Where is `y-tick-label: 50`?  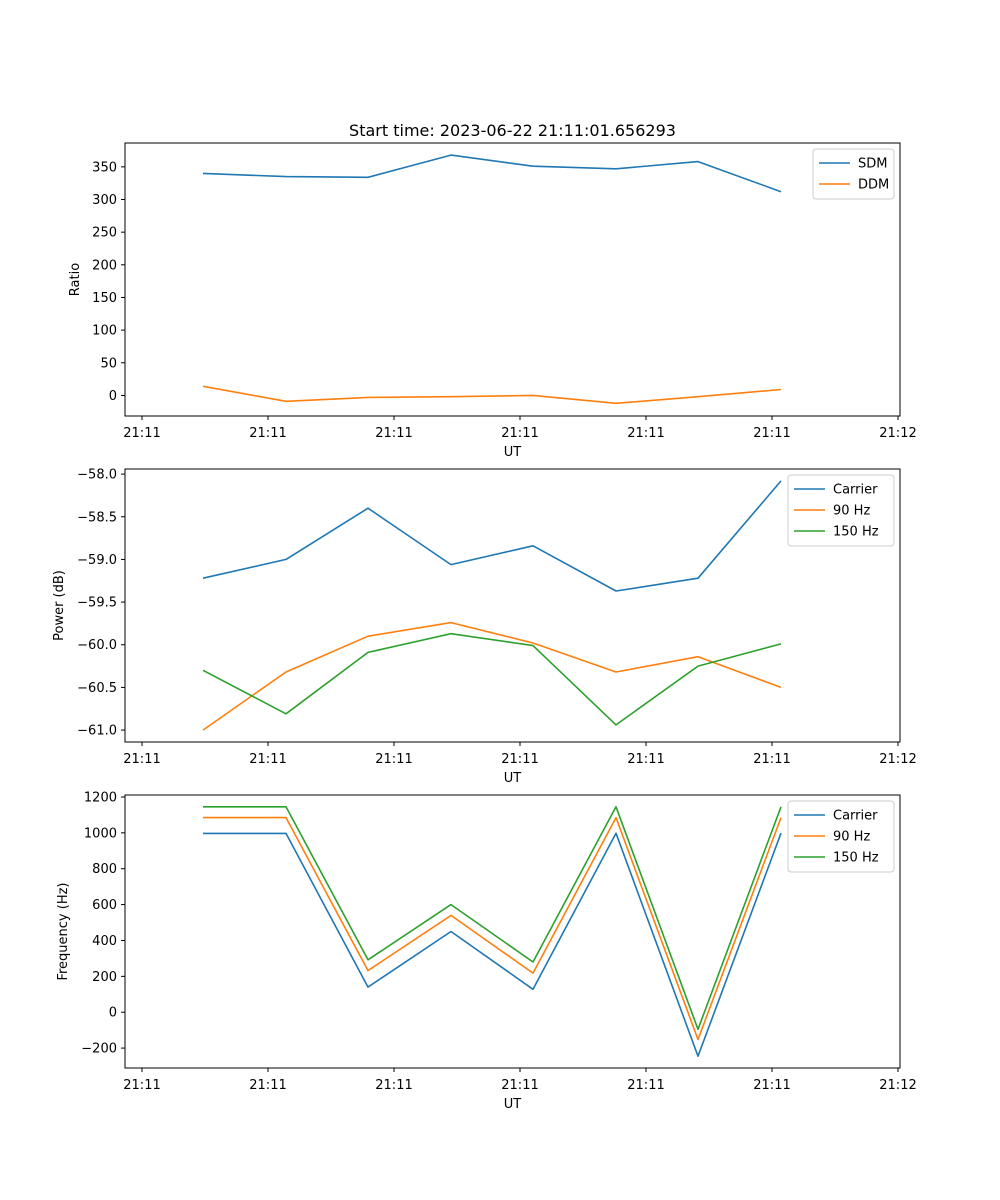 y-tick-label: 50 is located at coordinates (108, 363).